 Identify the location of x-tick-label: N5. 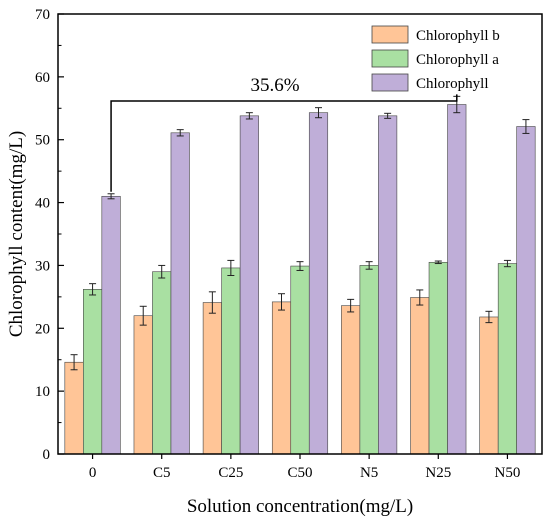
(369, 473).